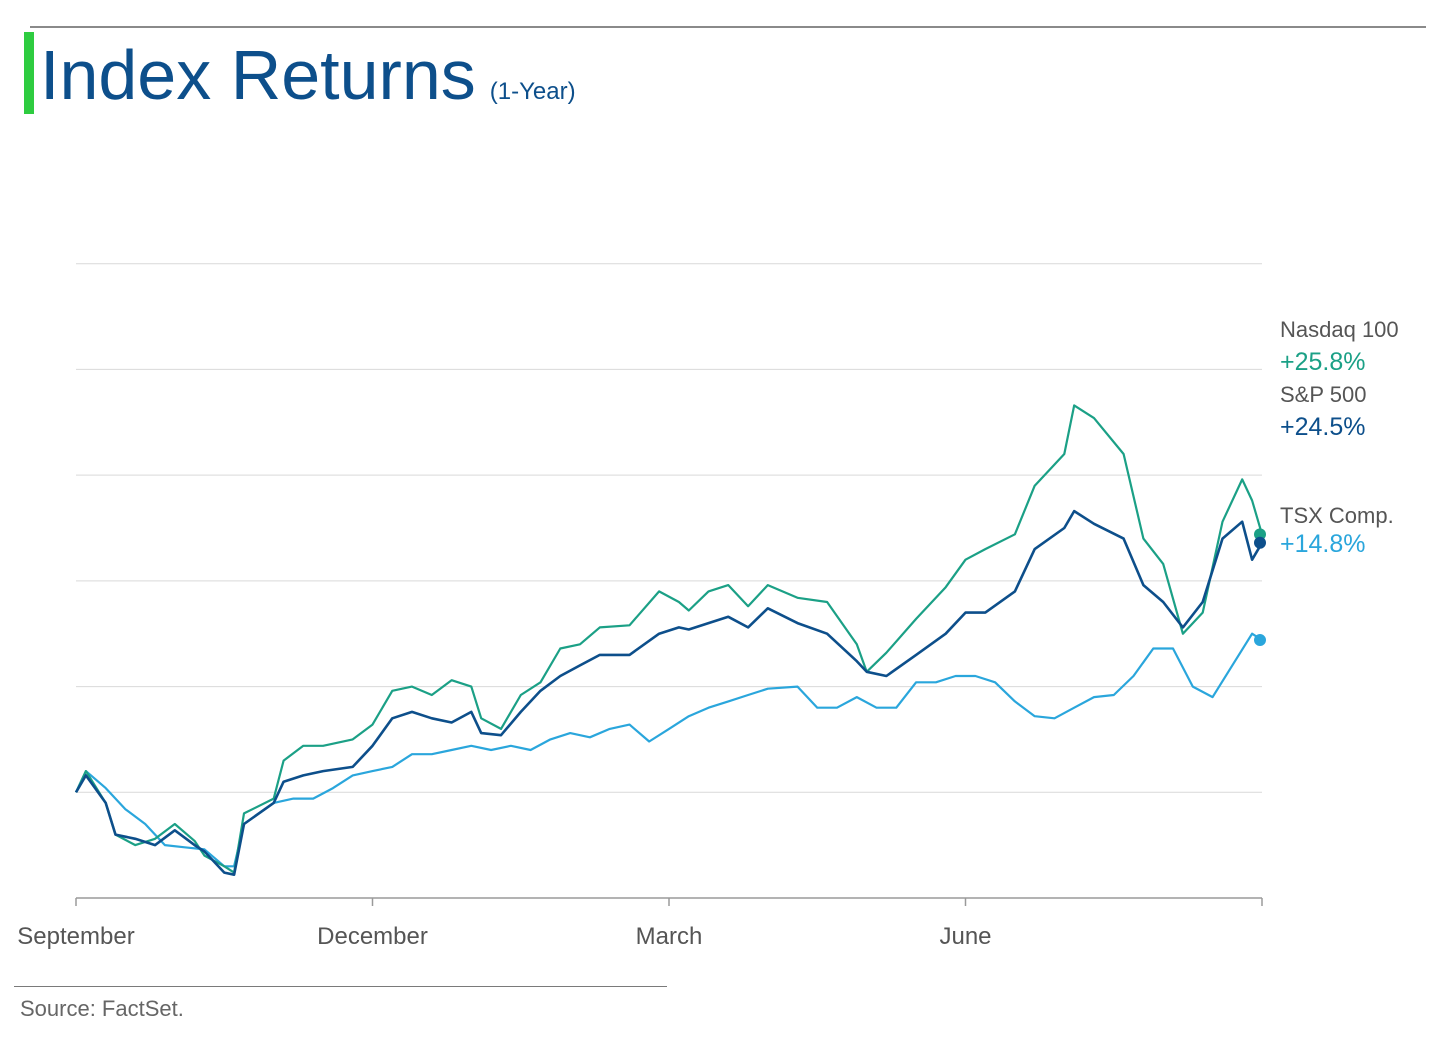 Image resolution: width=1456 pixels, height=1042 pixels. What do you see at coordinates (1323, 394) in the screenshot?
I see `series-name-s-p-500: S&P 500` at bounding box center [1323, 394].